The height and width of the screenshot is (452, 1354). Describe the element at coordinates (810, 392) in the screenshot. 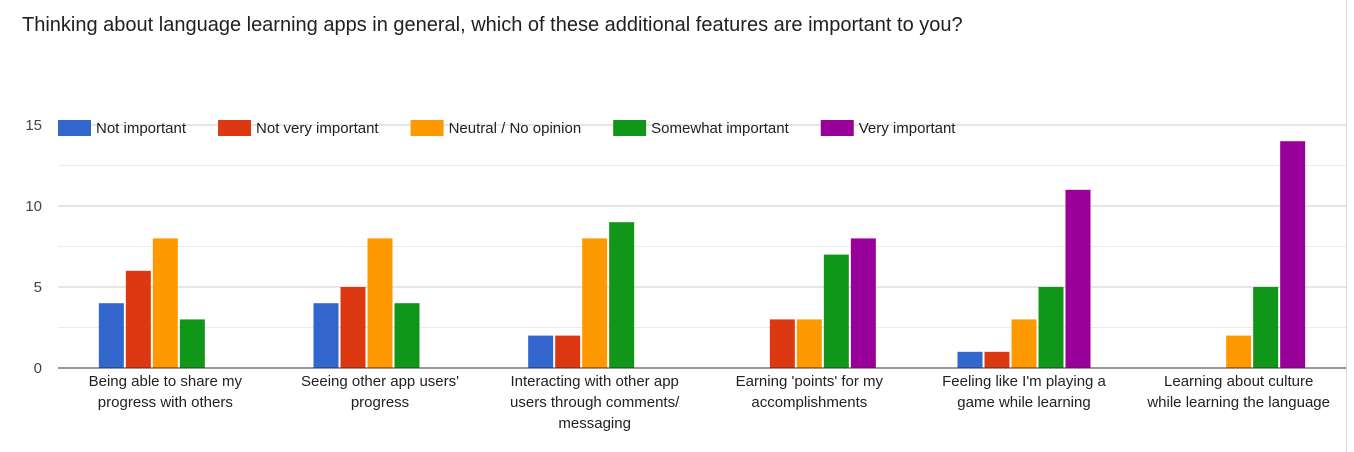

I see `x-tick-label: Earning 'points' for my accomplishments` at that location.